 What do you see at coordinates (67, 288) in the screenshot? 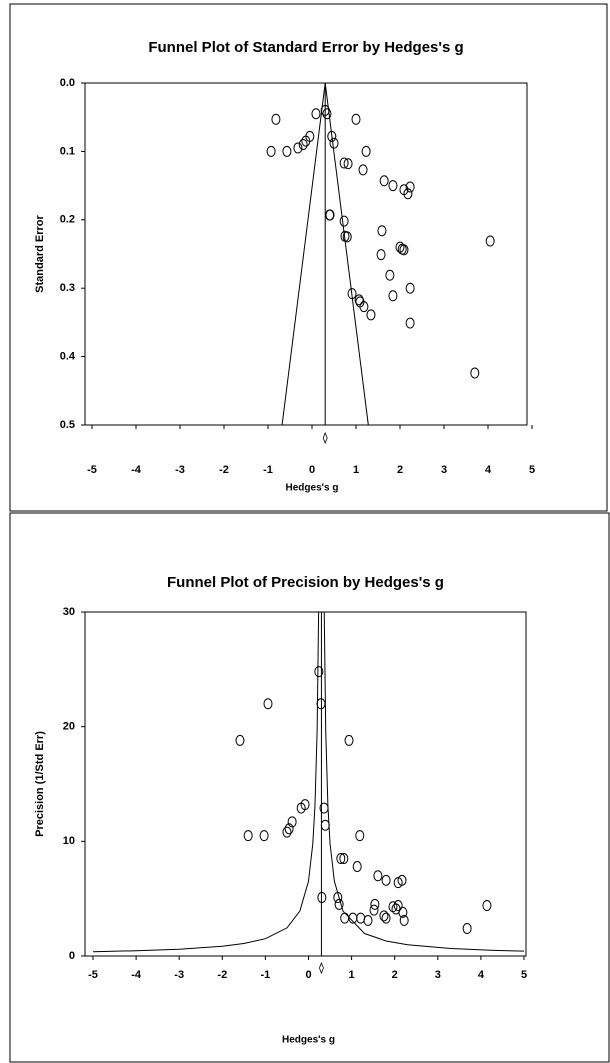
I see `y-tick-label: 0.3` at bounding box center [67, 288].